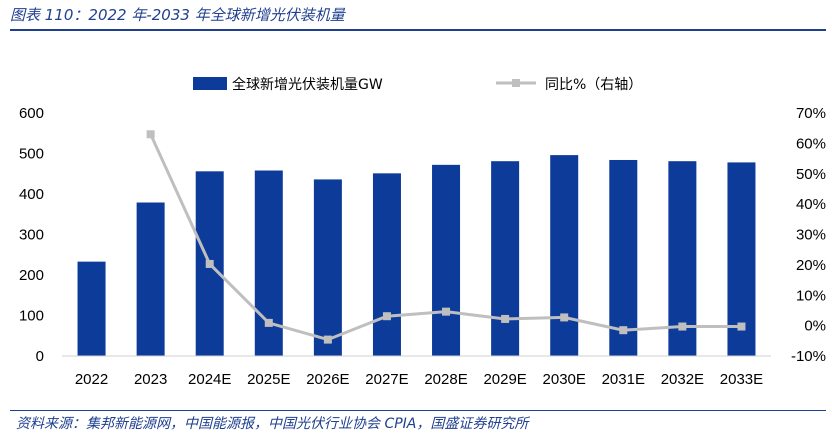 This screenshot has height=441, width=832. Describe the element at coordinates (272, 424) in the screenshot. I see `figure-source: 资料来源：集邦新能源网，中国能源报，中国光伏行业协会 CPIA，国盛证券研究所` at that location.